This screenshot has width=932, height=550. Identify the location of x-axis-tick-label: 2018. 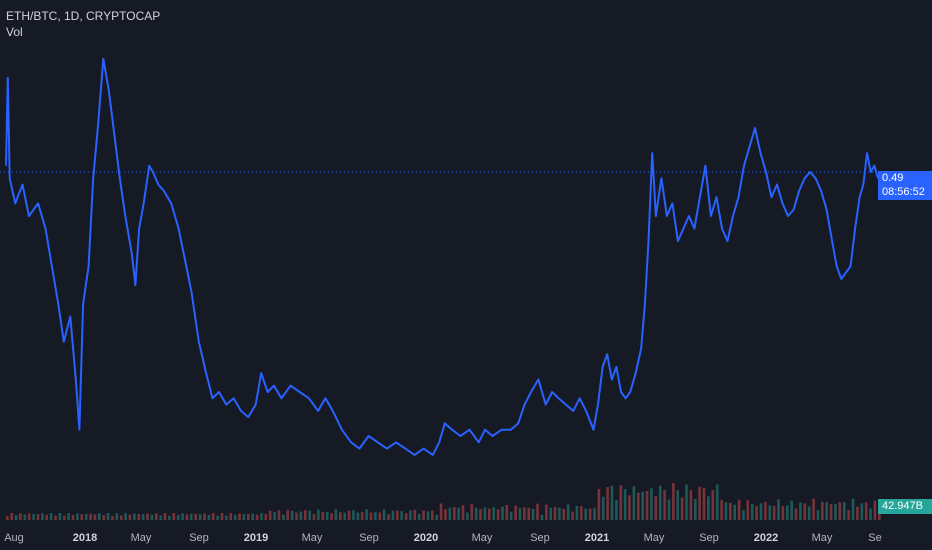
(85, 538).